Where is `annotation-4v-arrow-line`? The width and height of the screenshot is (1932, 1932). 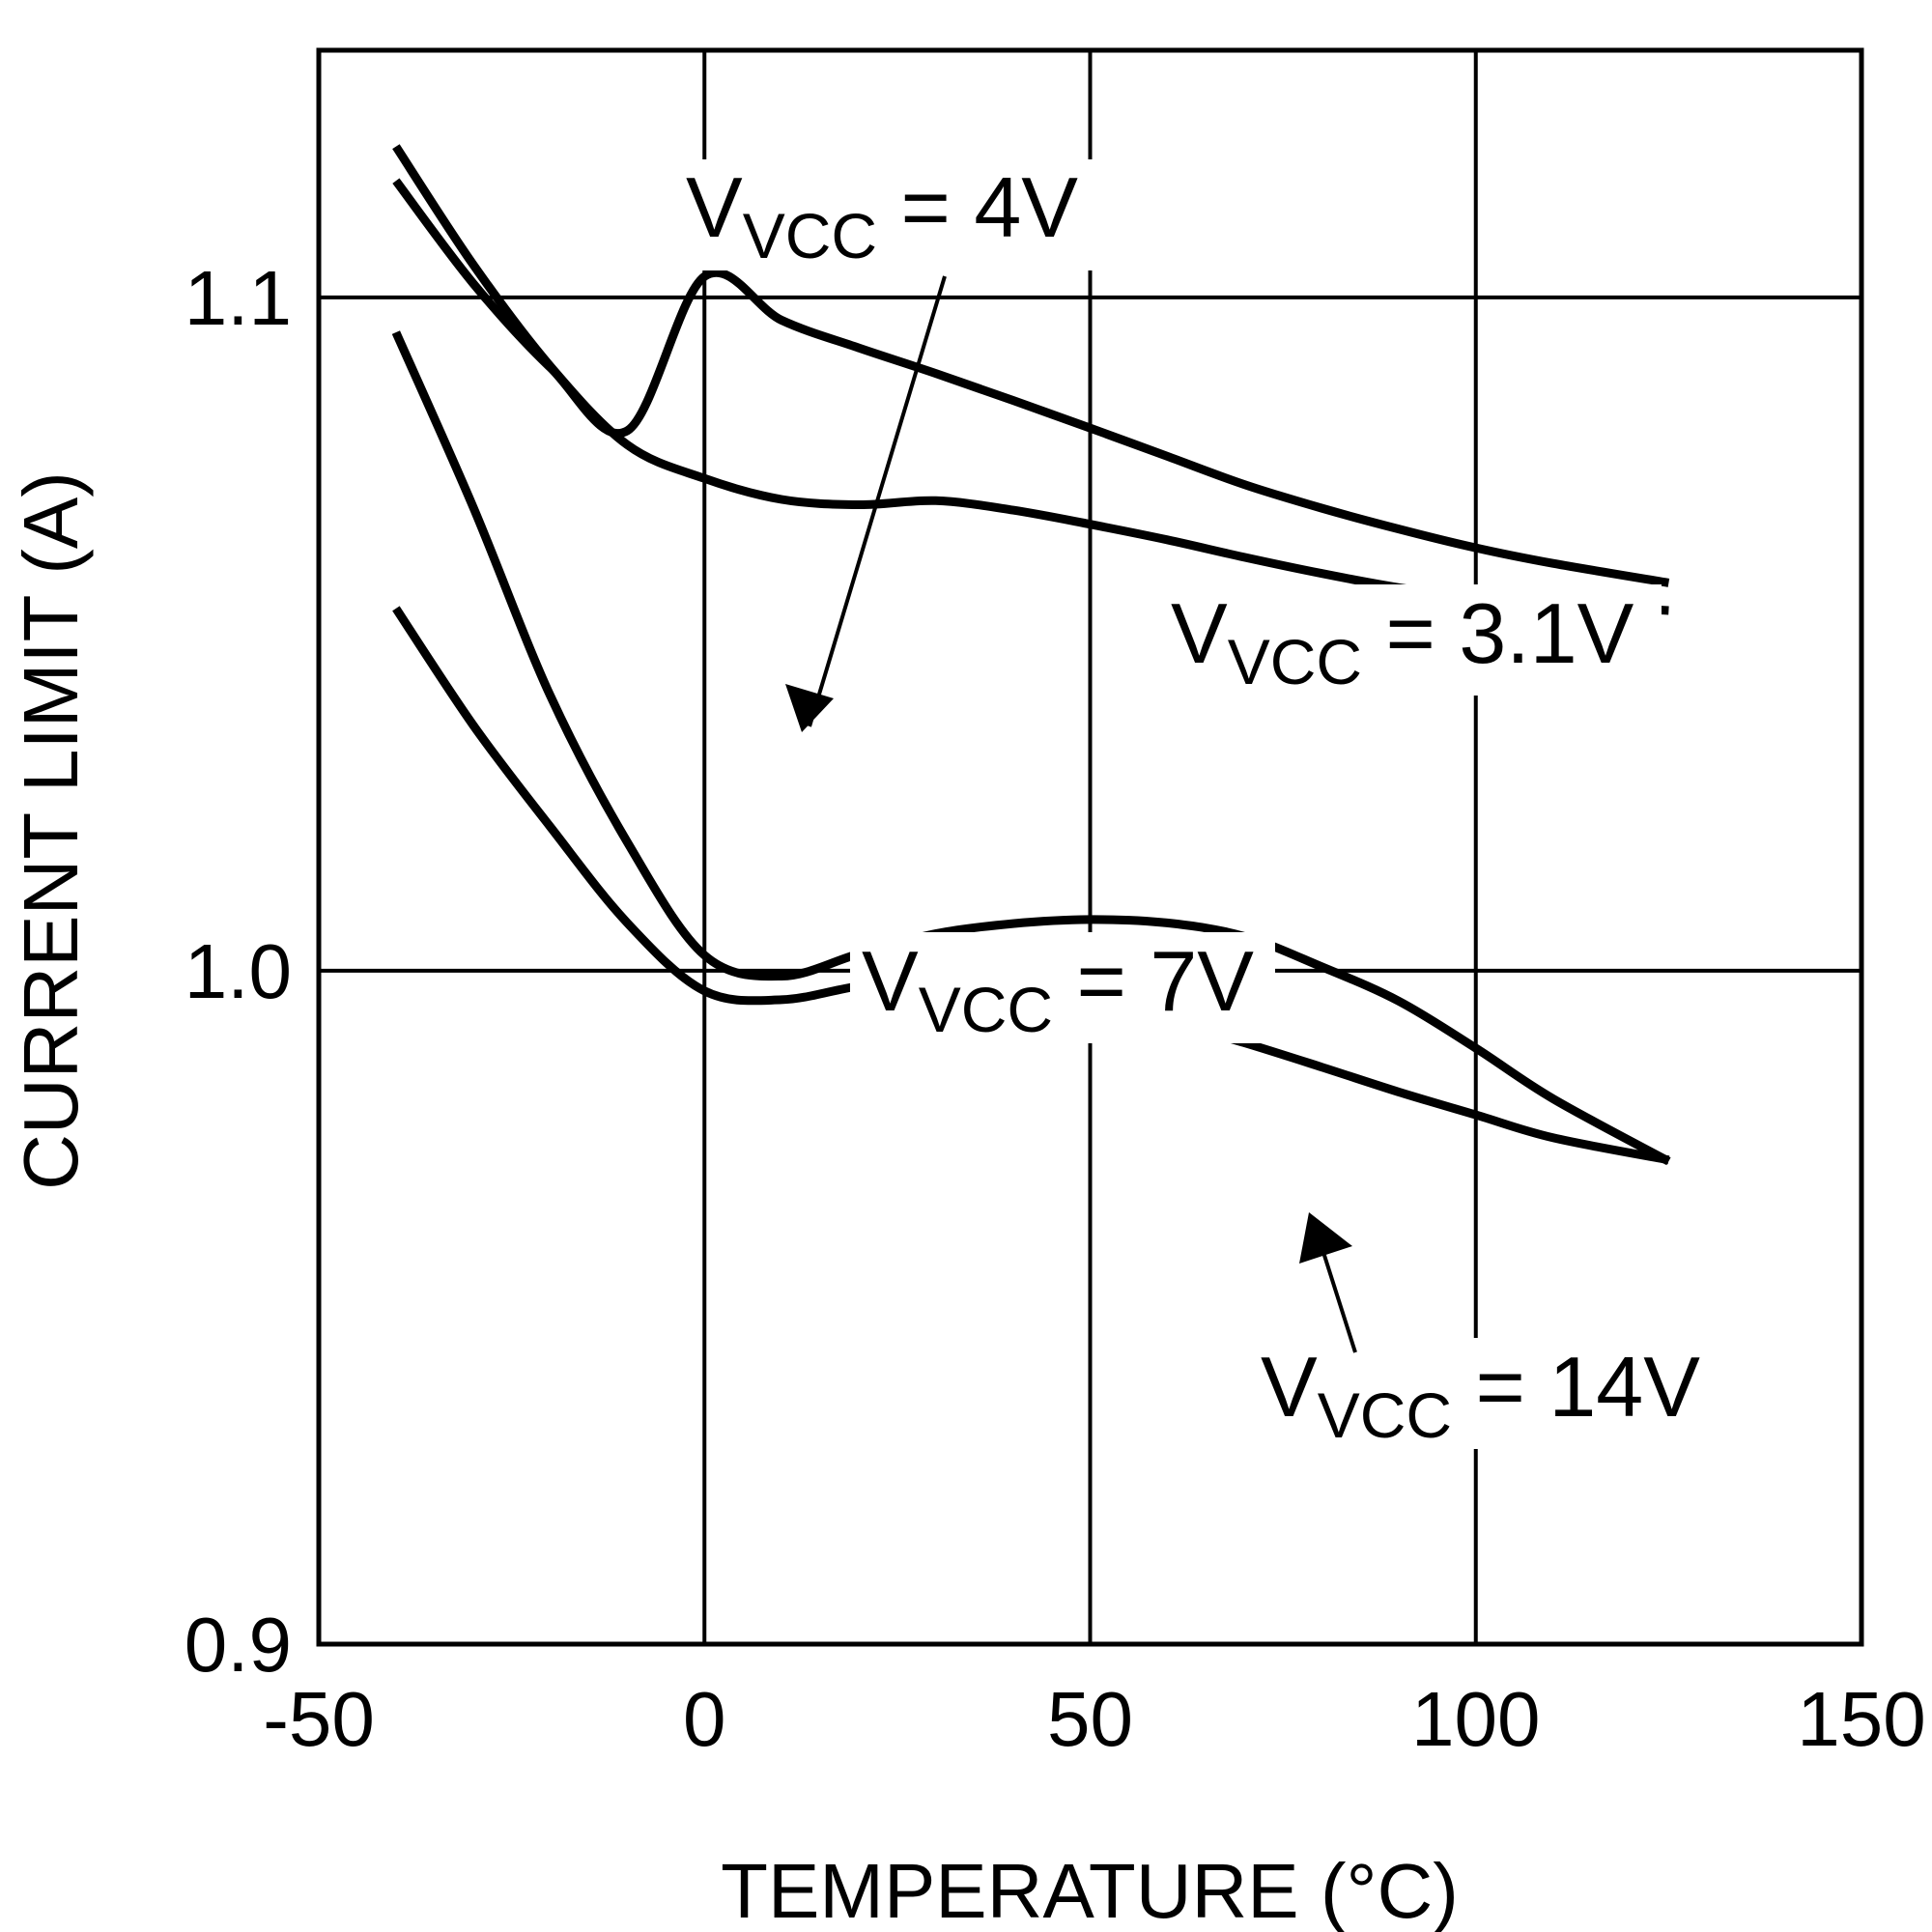
annotation-4v-arrow-line is located at coordinates (877, 501).